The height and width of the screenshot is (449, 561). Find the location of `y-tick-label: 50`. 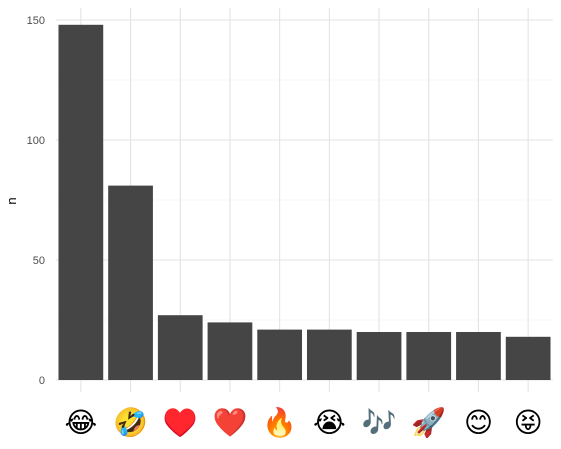

y-tick-label: 50 is located at coordinates (39, 261).